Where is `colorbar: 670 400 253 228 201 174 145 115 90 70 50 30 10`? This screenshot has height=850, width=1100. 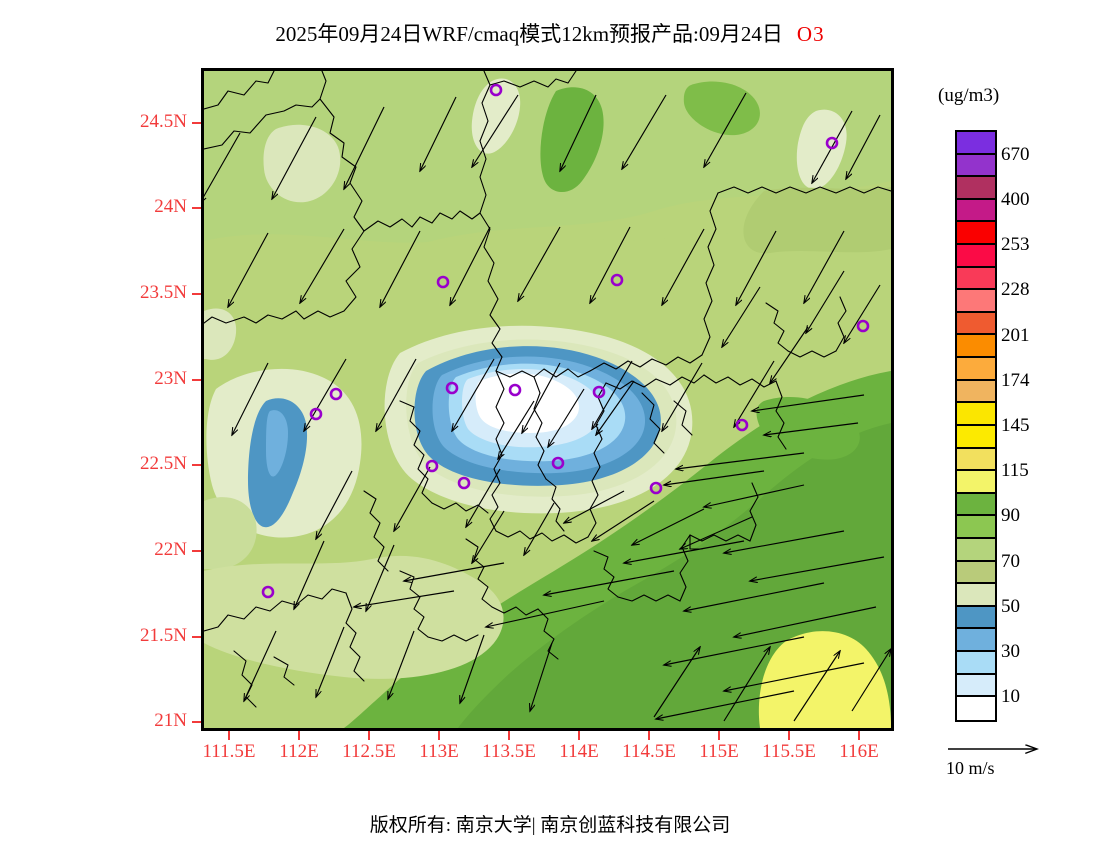 colorbar: 670 400 253 228 201 174 145 115 90 70 50 30 10 is located at coordinates (992, 426).